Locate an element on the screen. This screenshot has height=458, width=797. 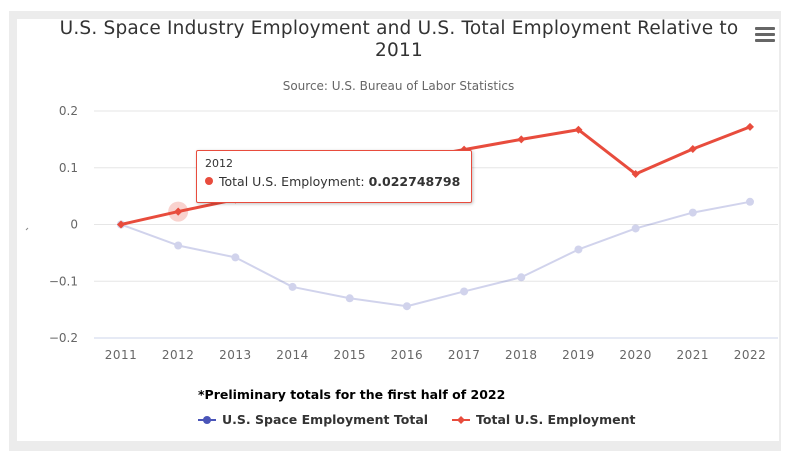
legend-item-total-employment: Total U.S. Employment is located at coordinates (543, 419).